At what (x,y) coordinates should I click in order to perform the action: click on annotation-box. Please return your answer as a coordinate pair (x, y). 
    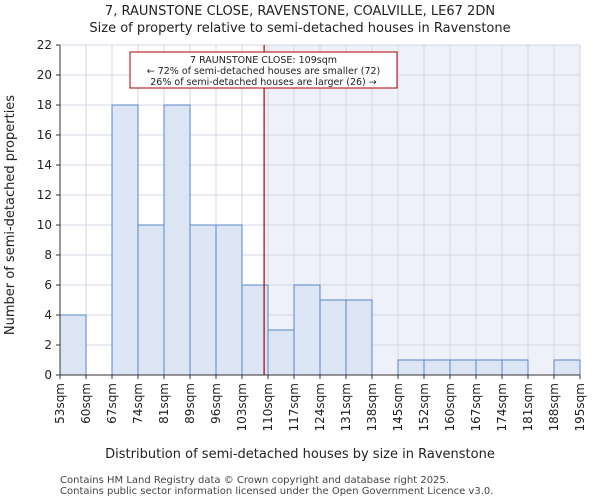
    Looking at the image, I should click on (263, 70).